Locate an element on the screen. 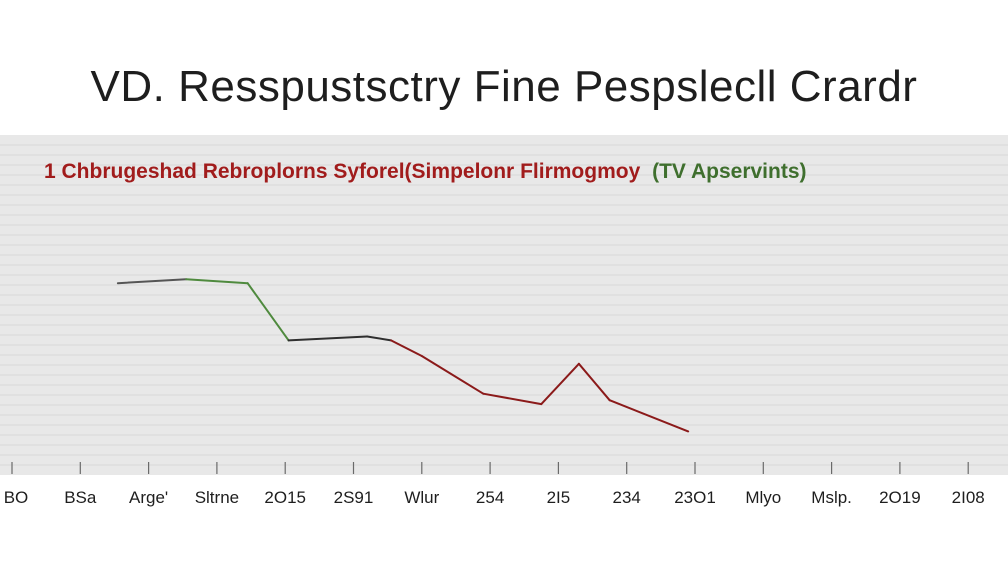 This screenshot has height=567, width=1008. x-tick-label: Mslp. is located at coordinates (831, 497).